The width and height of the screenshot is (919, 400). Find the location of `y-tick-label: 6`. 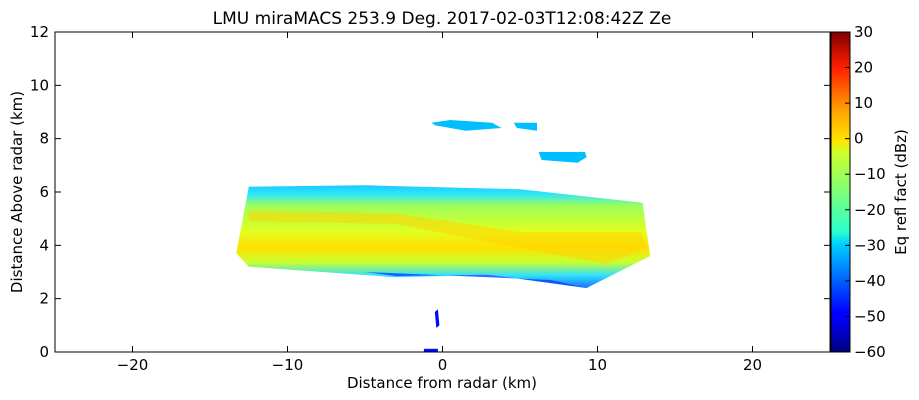

y-tick-label: 6 is located at coordinates (44, 192).